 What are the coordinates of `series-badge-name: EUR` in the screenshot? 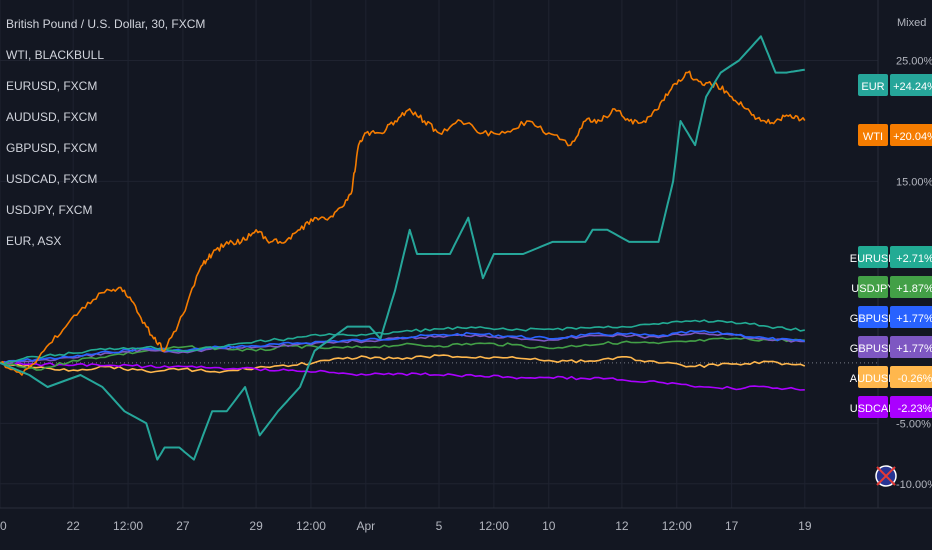 It's located at (872, 87).